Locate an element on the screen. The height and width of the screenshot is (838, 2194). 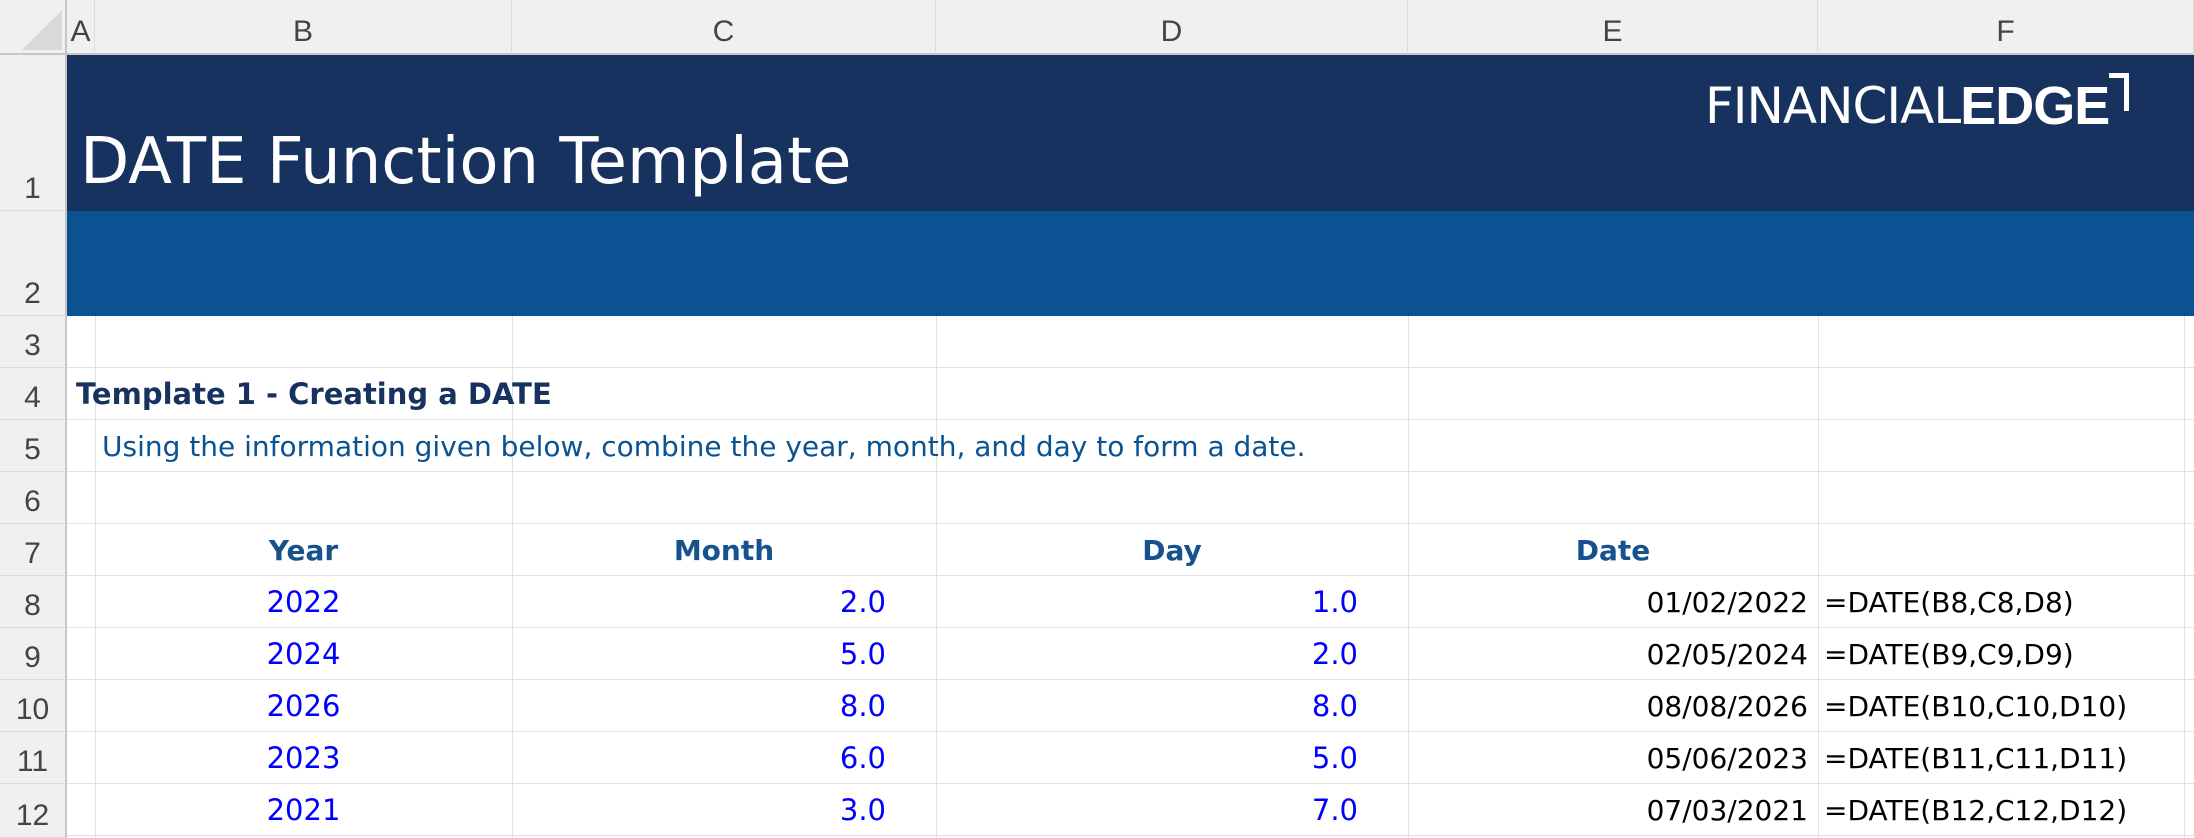
column-header-c: C is located at coordinates (724, 27).